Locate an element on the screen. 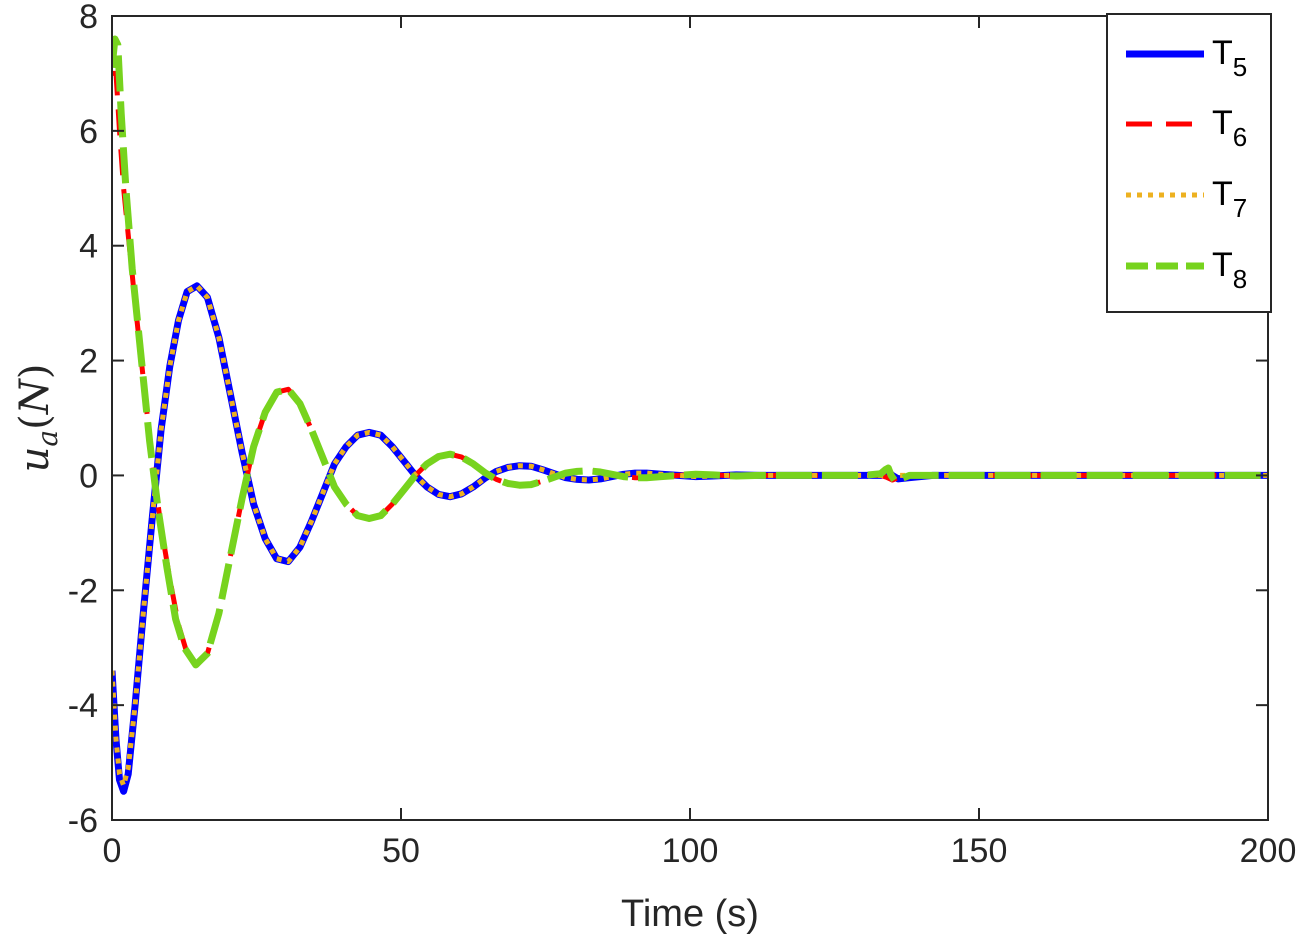  y-tick-label: 0 is located at coordinates (88, 476).